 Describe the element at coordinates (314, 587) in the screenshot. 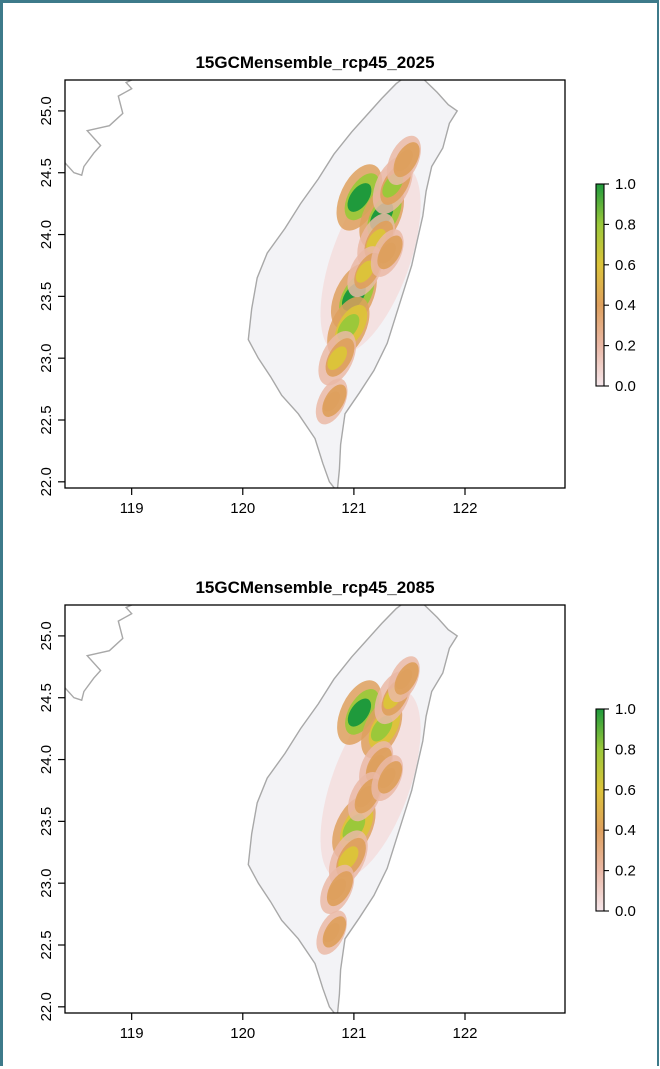

I see `chart-title: 15GCMensemble_rcp45_2085` at that location.